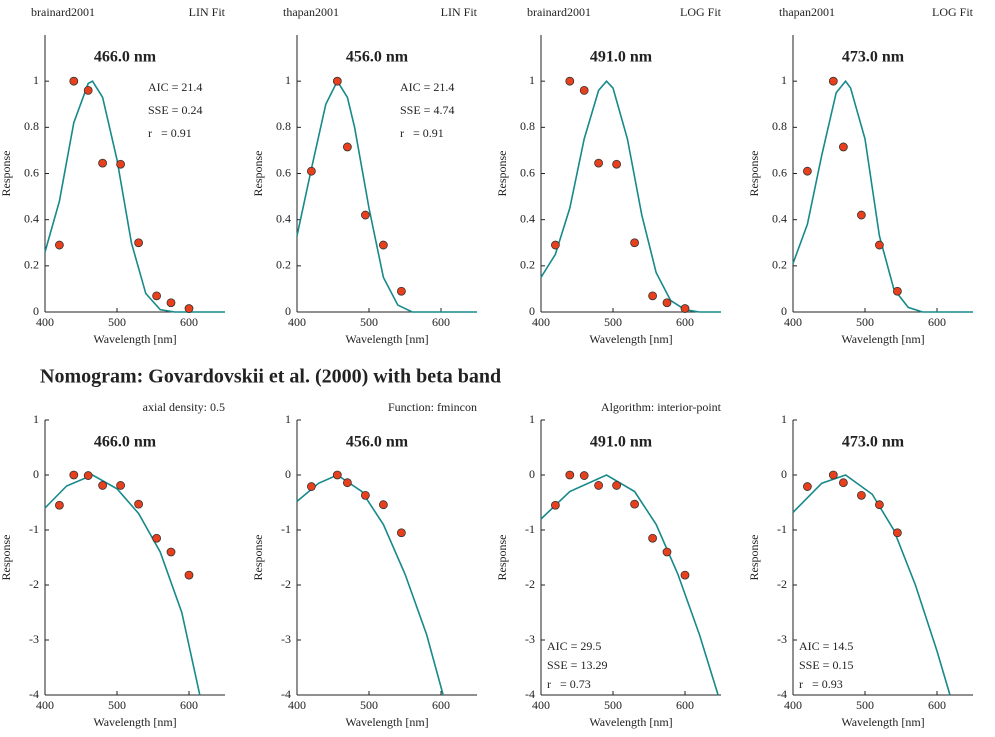 The image size is (995, 737). What do you see at coordinates (377, 57) in the screenshot?
I see `chart-title: 456.0 nm` at bounding box center [377, 57].